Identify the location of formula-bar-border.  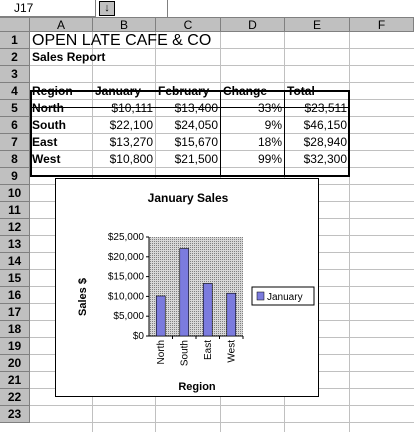
(207, 17).